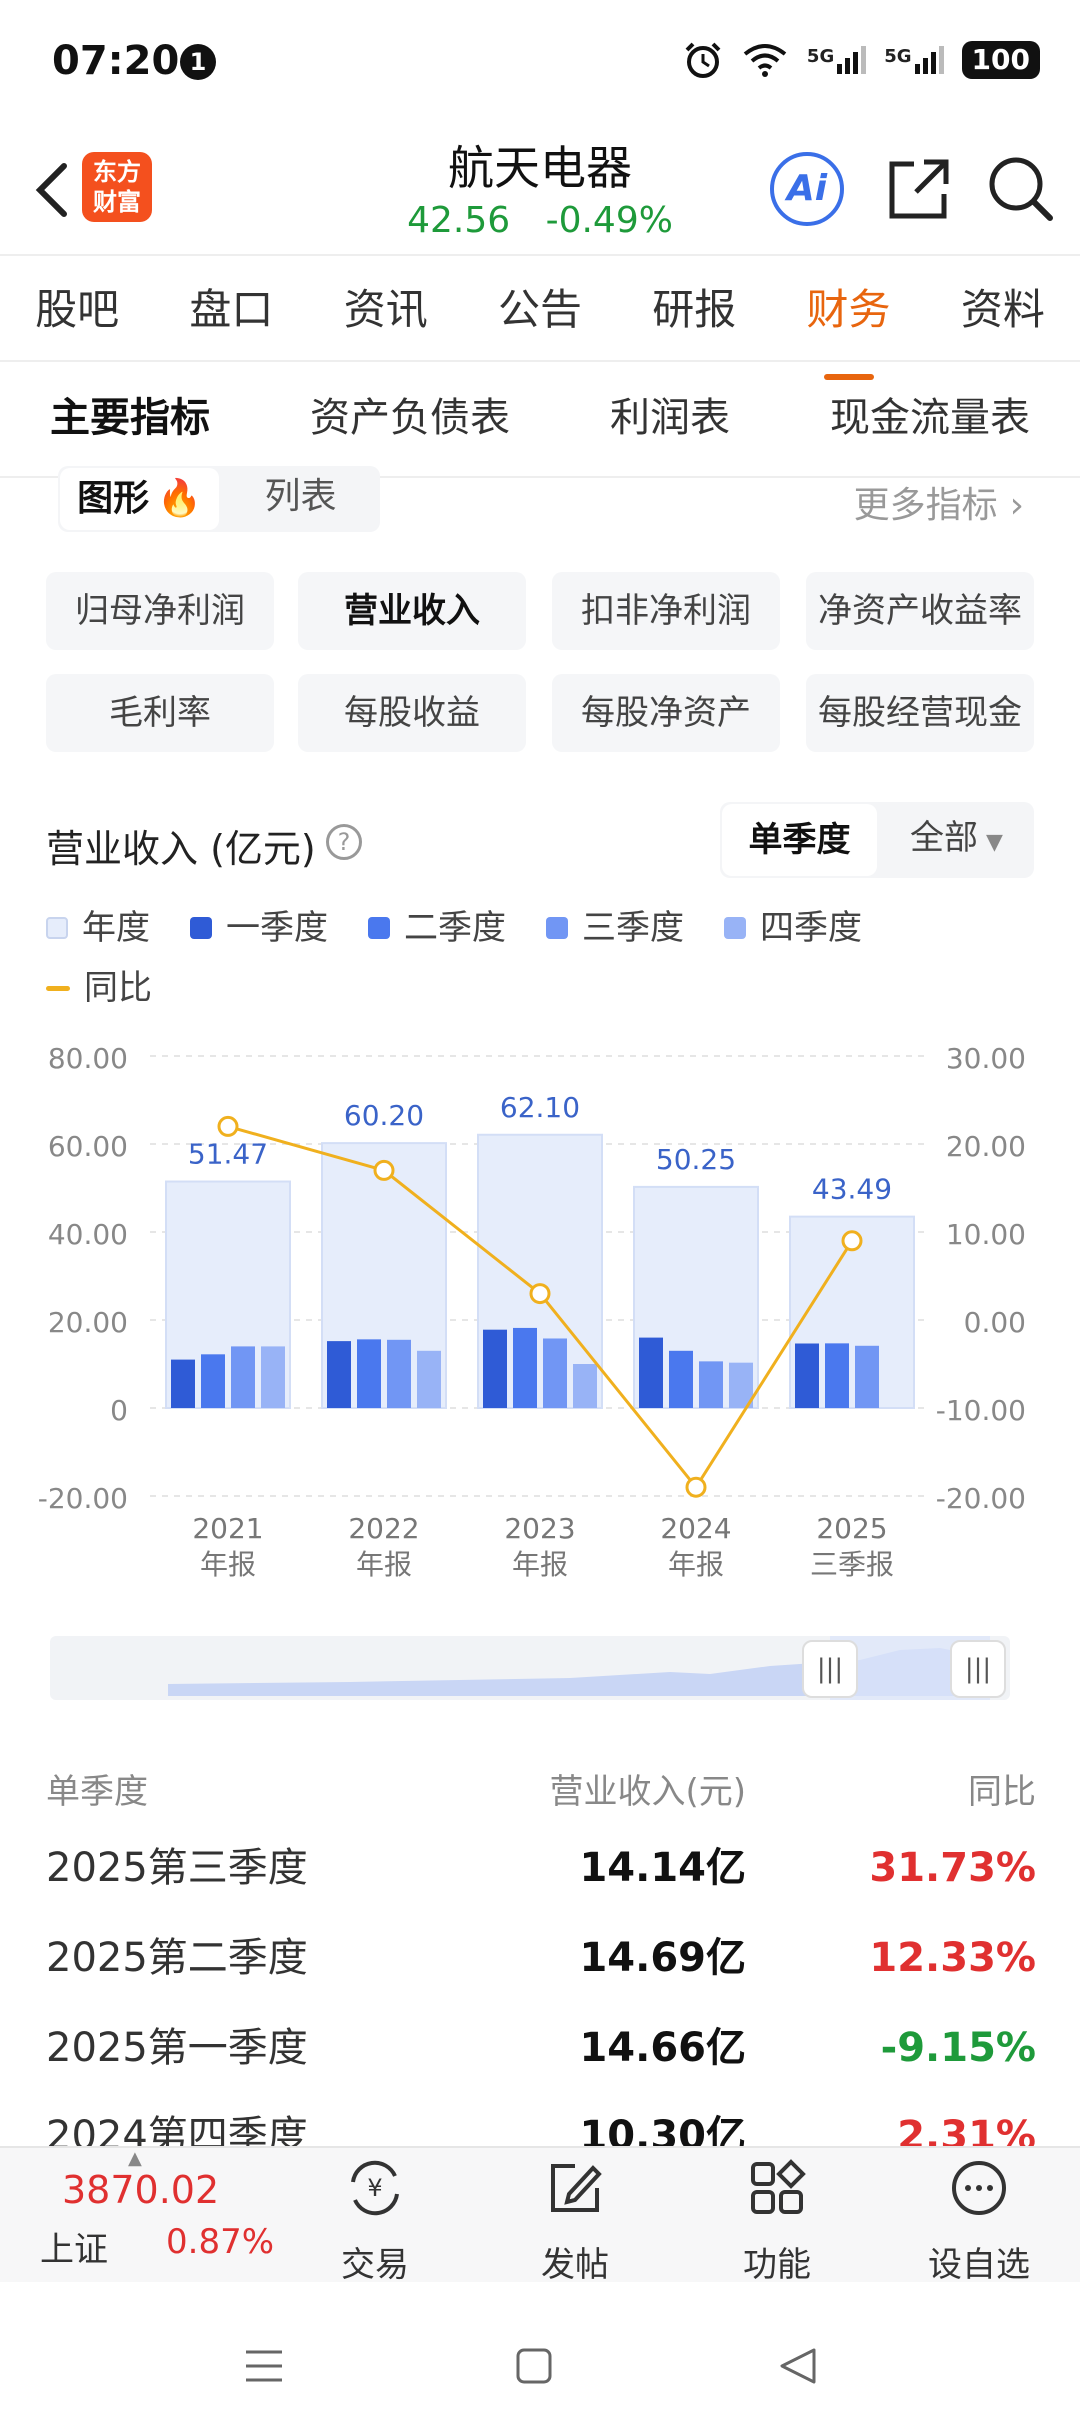 The height and width of the screenshot is (2414, 1080). Describe the element at coordinates (852, 1189) in the screenshot. I see `annual-value-label: 43.49` at that location.